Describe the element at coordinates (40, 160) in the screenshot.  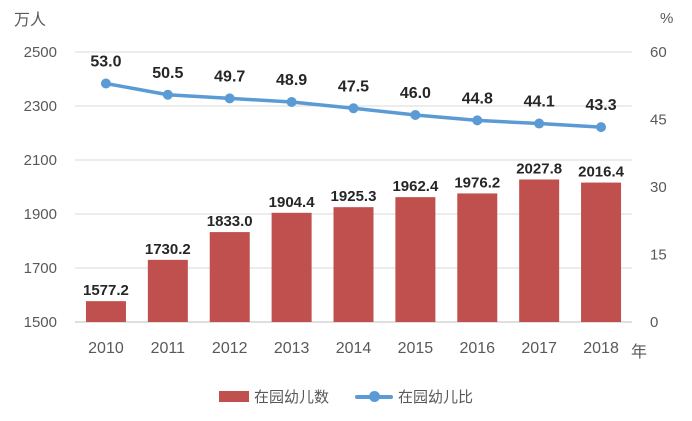
I see `left-axis-tick-label: 2100` at that location.